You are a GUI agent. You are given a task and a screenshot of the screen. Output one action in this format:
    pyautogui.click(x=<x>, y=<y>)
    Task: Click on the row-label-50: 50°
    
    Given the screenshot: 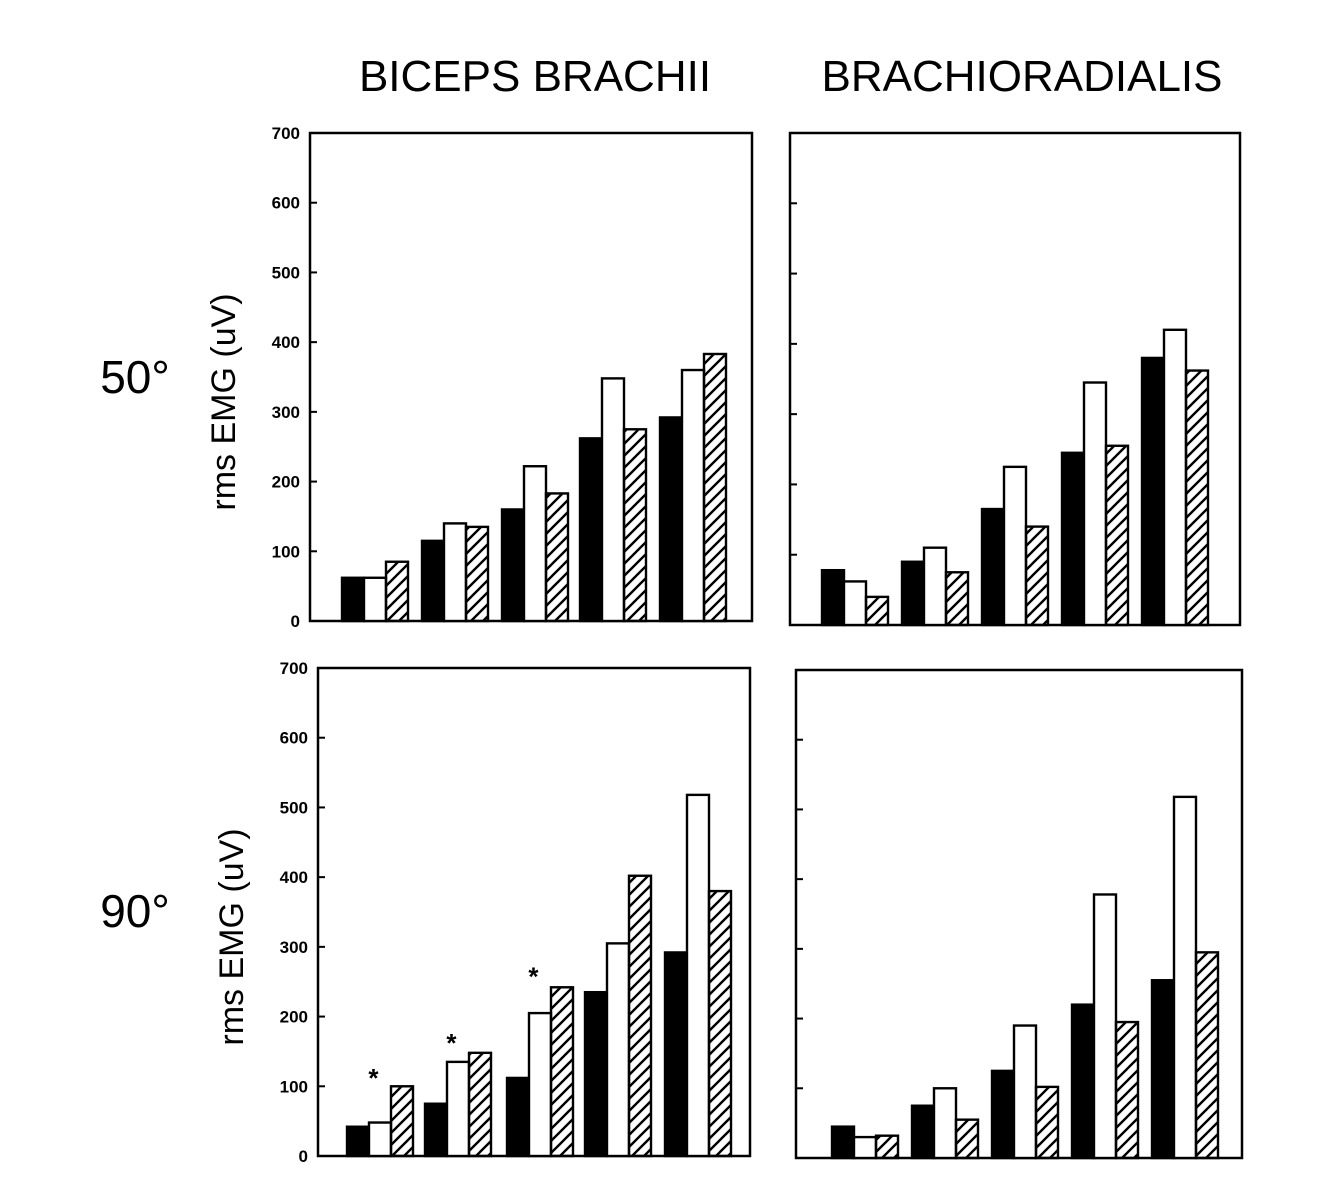 What is the action you would take?
    pyautogui.click(x=135, y=377)
    